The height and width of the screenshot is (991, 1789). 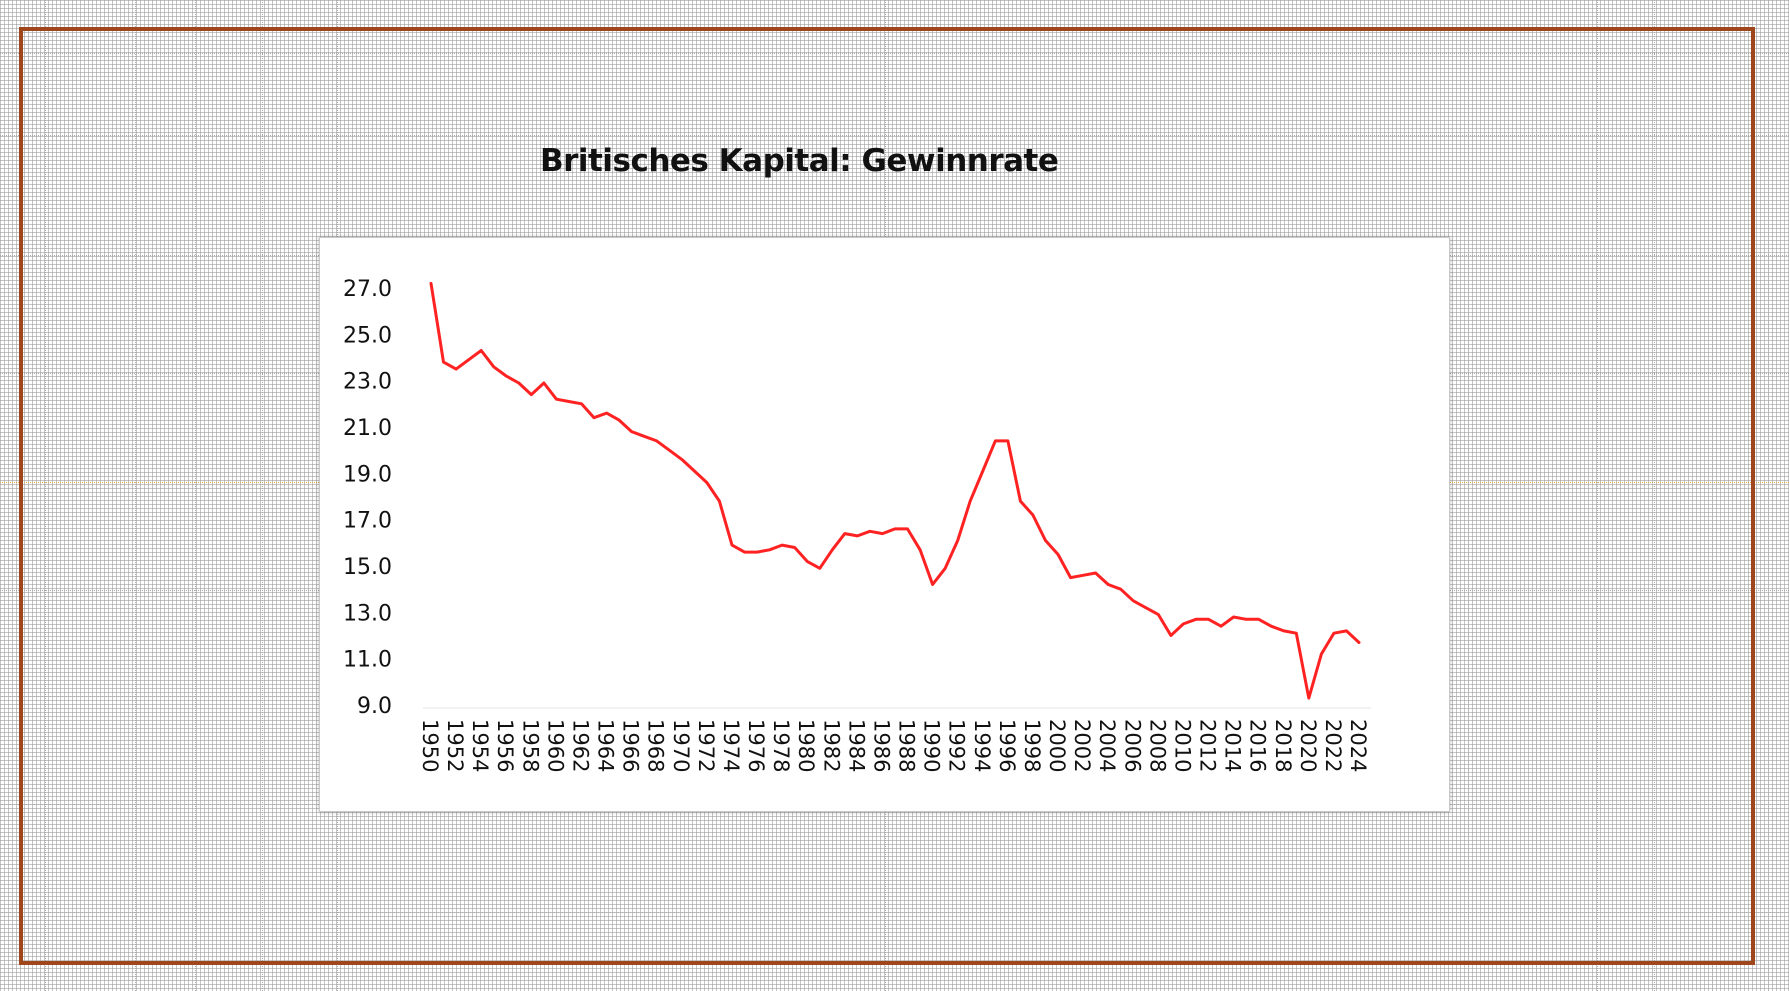 I want to click on y-axis: 27.0 25.0 23.0 21.0 19.0 17.0 15.0 13.0 11.0 9.0, so click(x=367, y=498).